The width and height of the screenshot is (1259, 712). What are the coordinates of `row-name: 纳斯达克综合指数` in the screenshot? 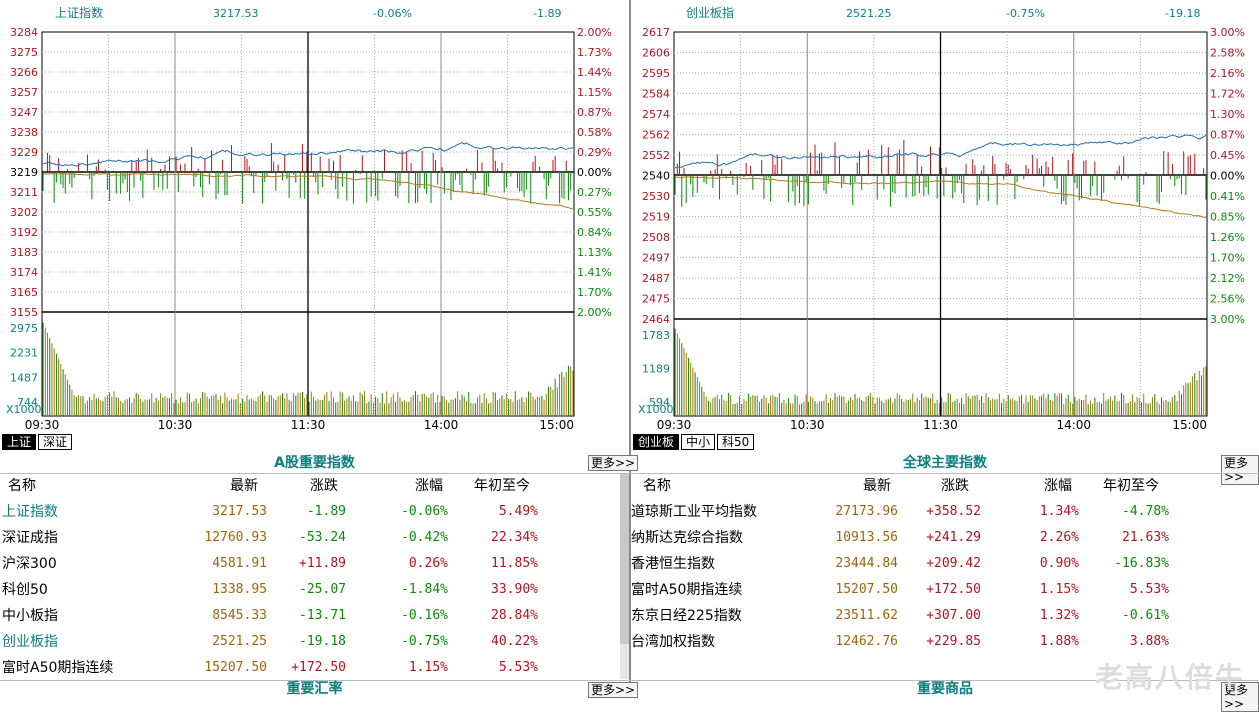 It's located at (687, 538).